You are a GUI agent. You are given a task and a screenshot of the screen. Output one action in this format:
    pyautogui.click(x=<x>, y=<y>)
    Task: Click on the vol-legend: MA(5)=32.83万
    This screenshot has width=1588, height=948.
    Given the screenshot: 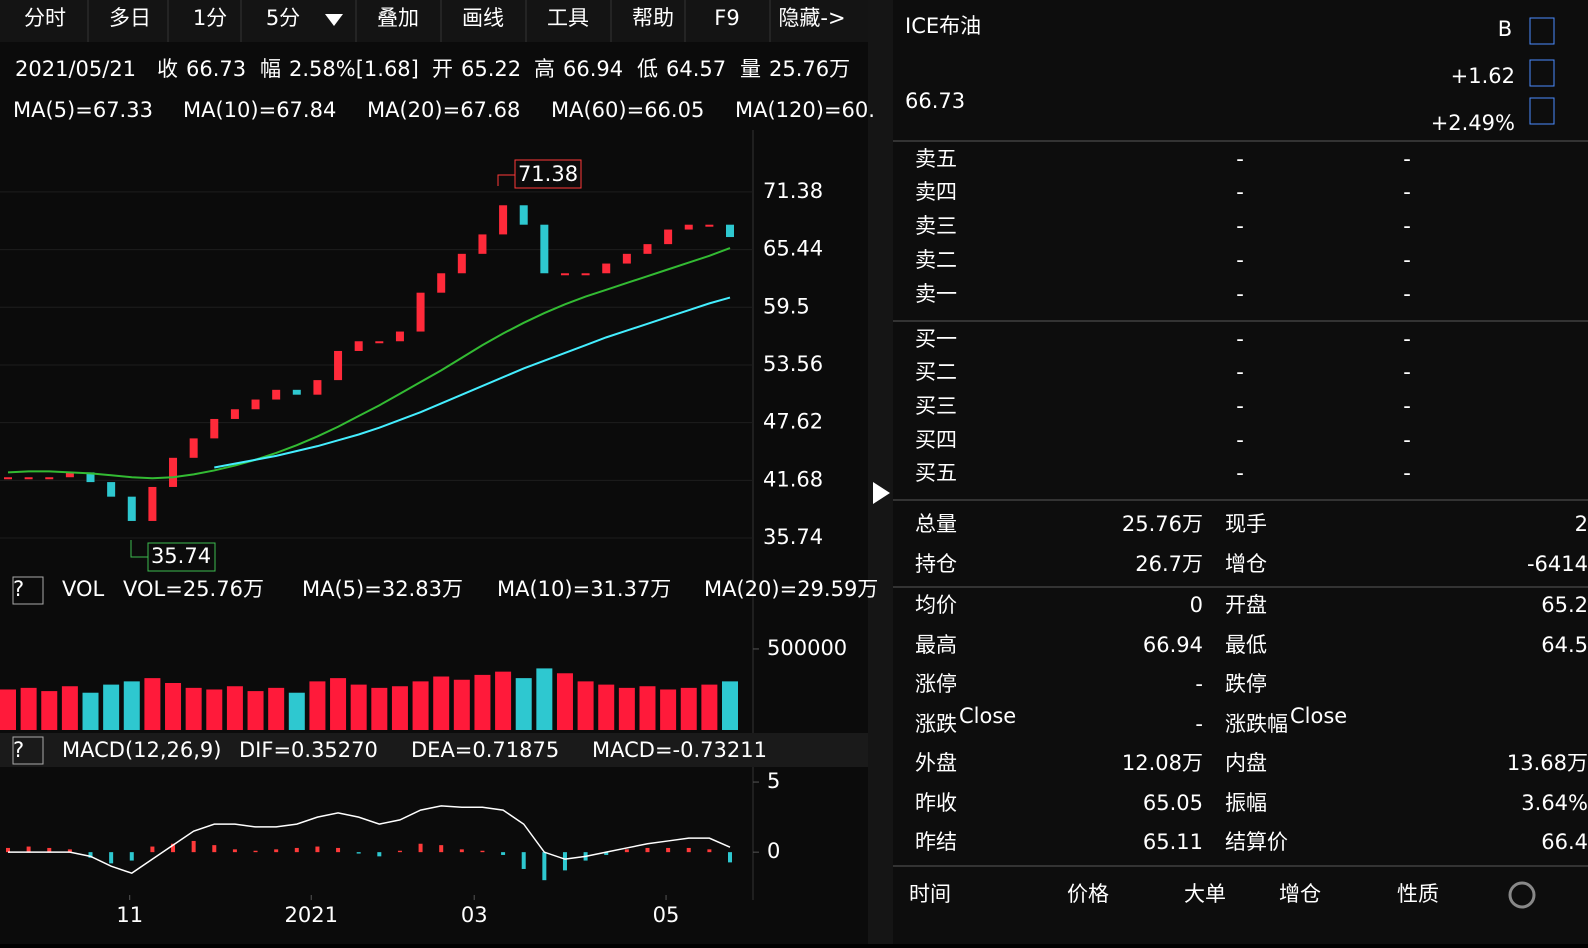 What is the action you would take?
    pyautogui.click(x=382, y=589)
    